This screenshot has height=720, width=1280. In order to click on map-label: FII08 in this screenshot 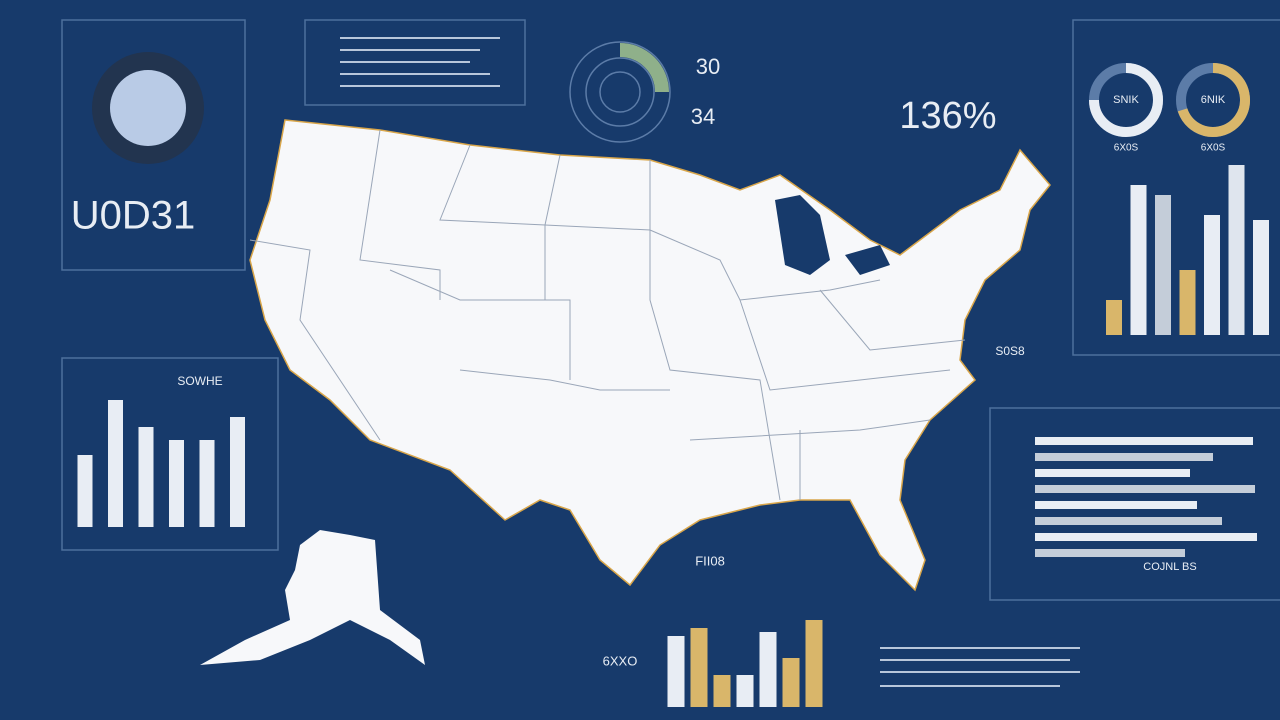, I will do `click(710, 560)`.